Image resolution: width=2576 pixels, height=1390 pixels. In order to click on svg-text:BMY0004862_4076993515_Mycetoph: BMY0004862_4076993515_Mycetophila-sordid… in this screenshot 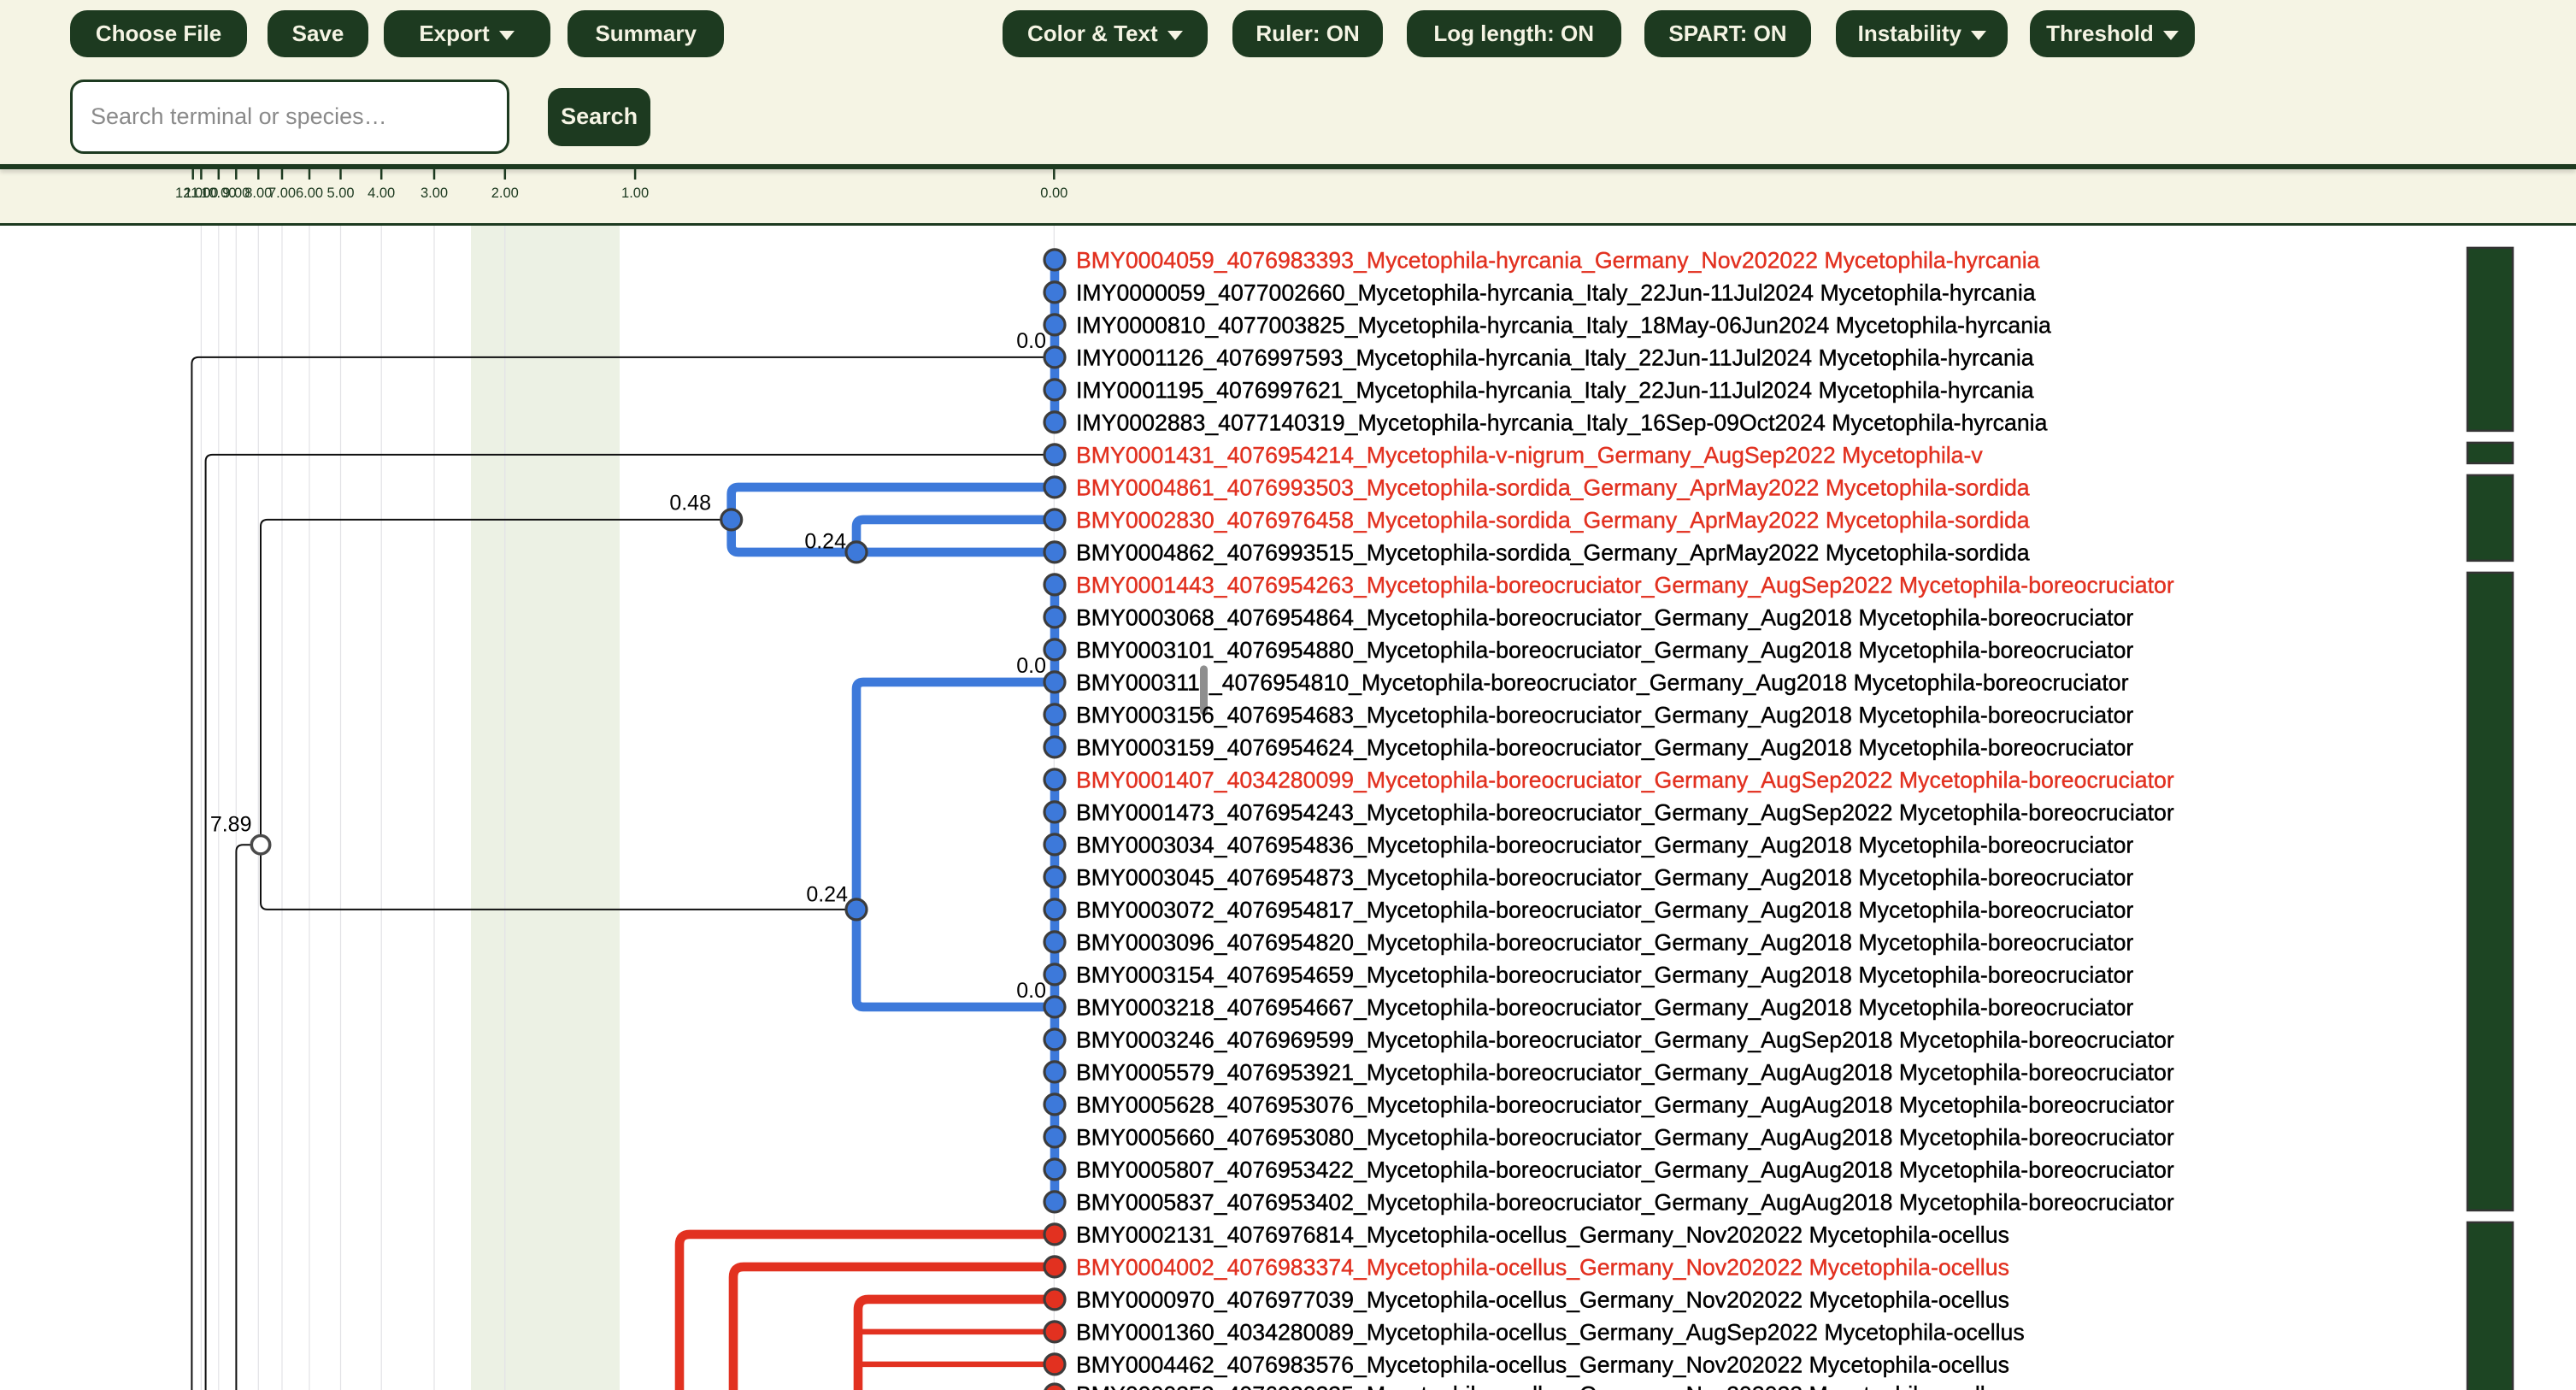, I will do `click(1553, 552)`.